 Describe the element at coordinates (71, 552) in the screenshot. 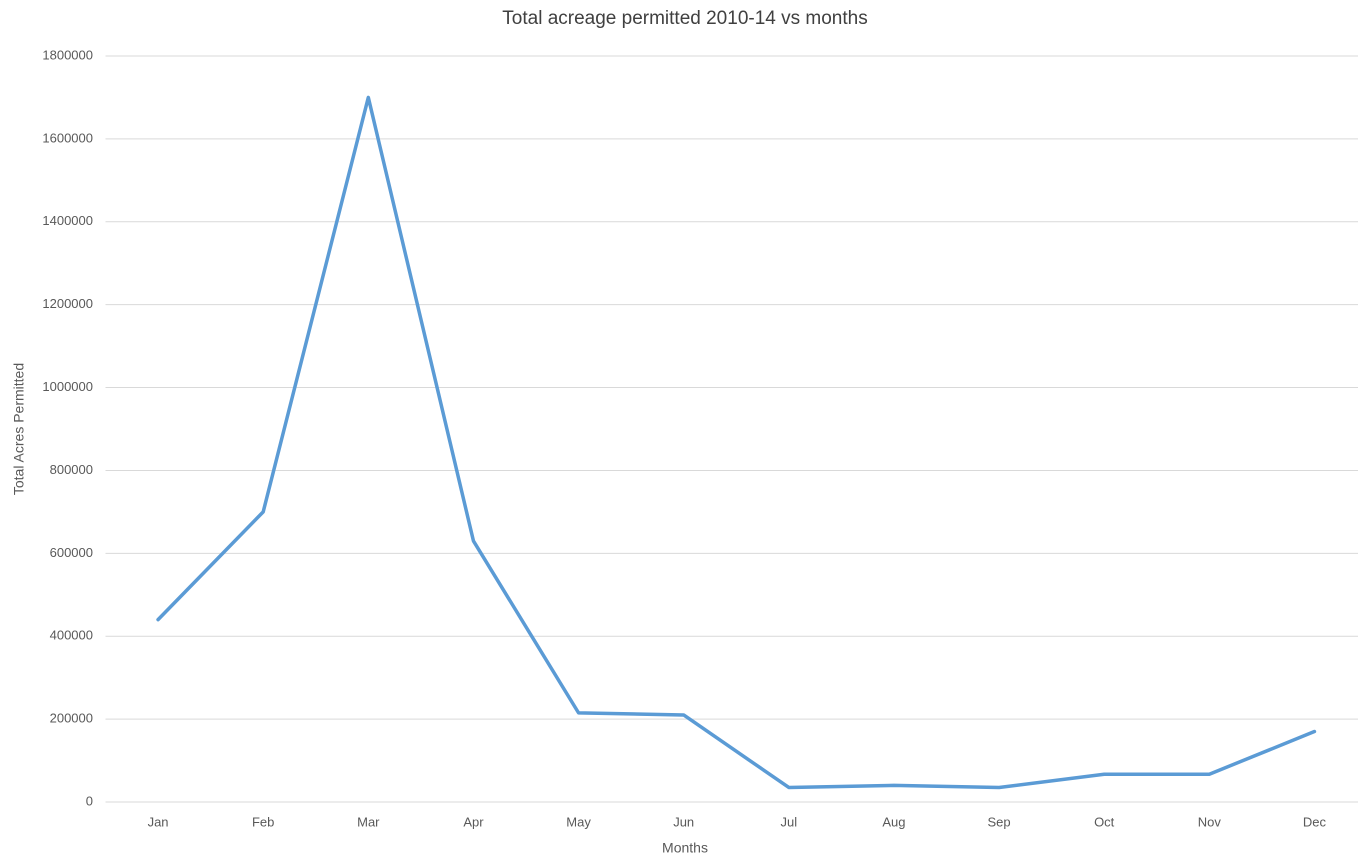

I see `y-tick-label: 600000` at that location.